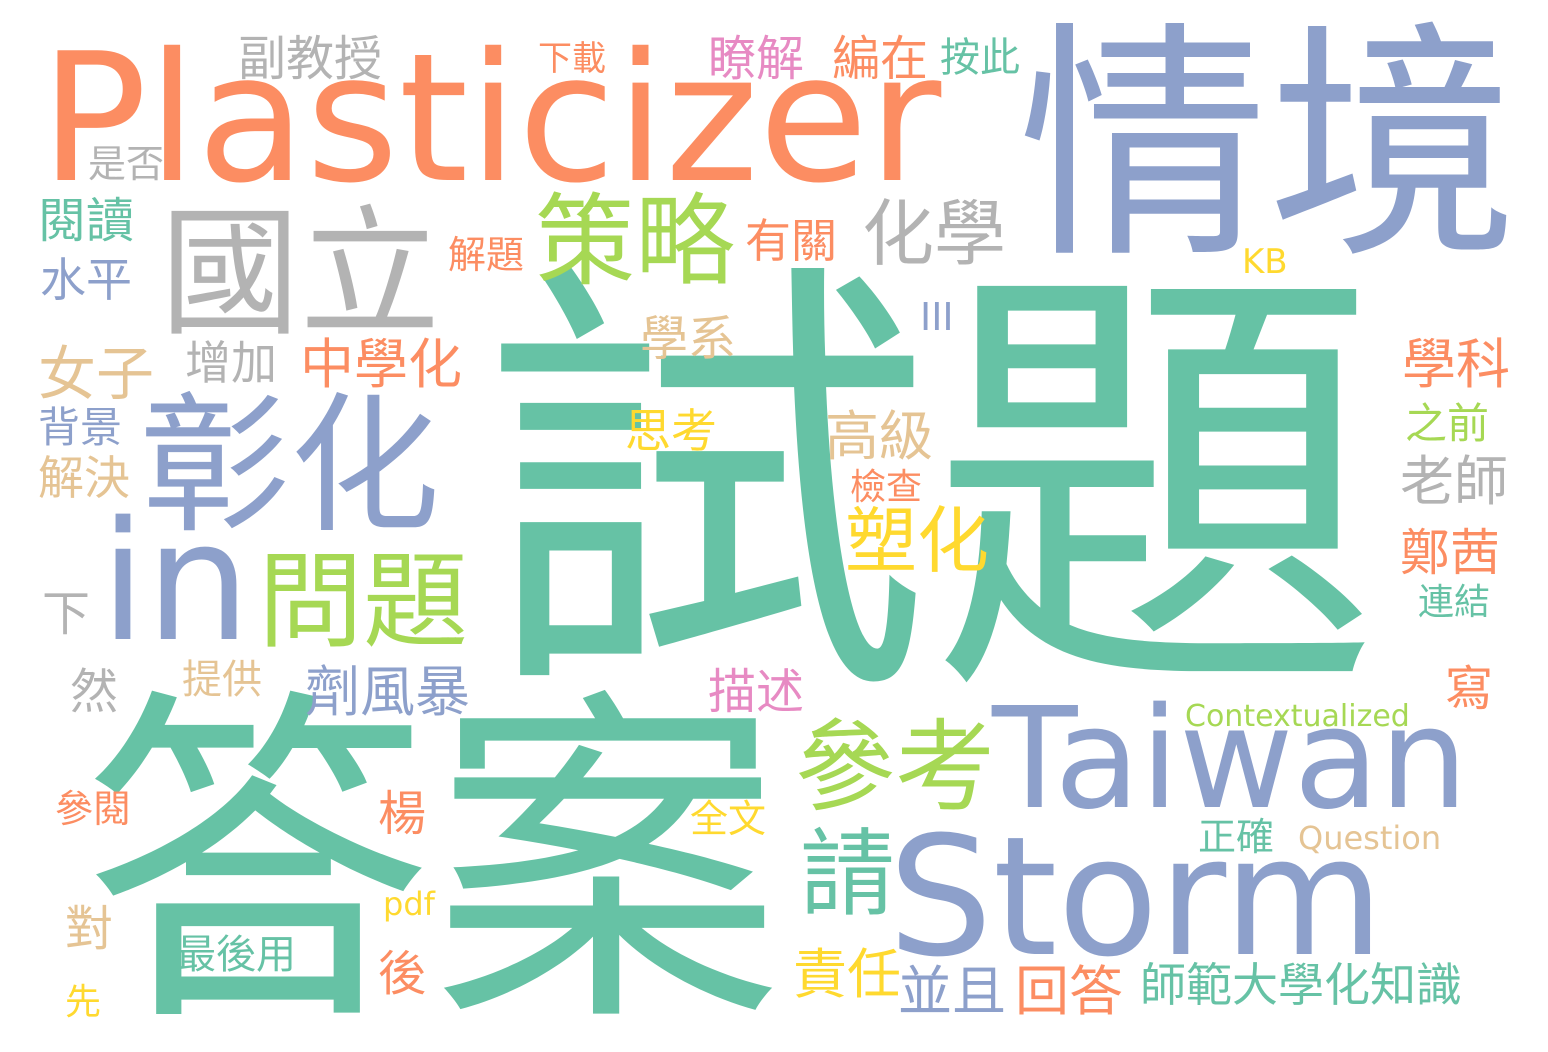 Image resolution: width=1548 pixels, height=1052 pixels. I want to click on word-yang: 楊, so click(402, 814).